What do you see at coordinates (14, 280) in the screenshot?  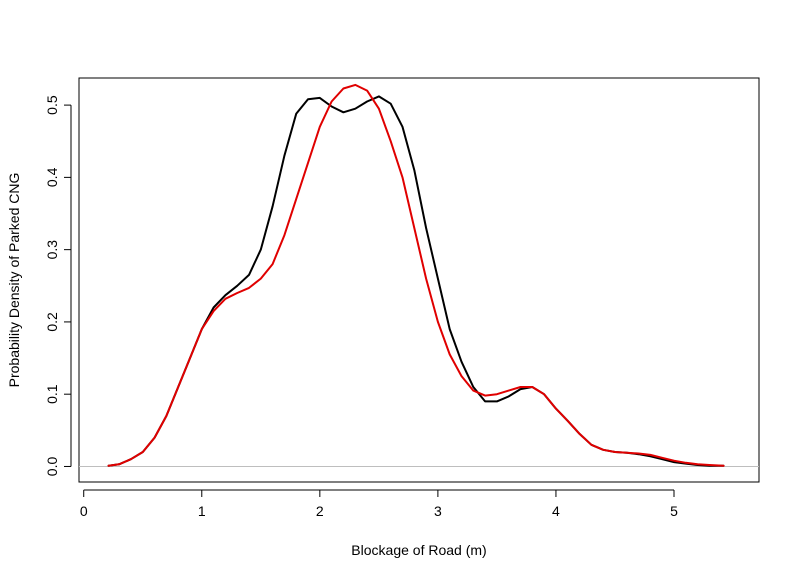 I see `y-axis-title: Probability Density of Parked CNG` at bounding box center [14, 280].